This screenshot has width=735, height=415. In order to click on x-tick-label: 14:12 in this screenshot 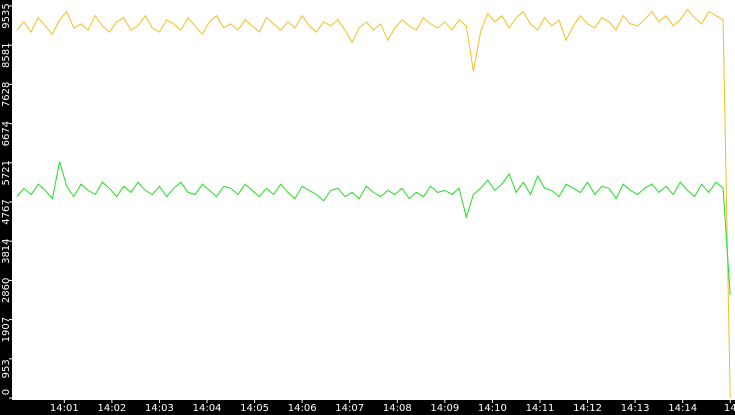, I will do `click(587, 408)`.